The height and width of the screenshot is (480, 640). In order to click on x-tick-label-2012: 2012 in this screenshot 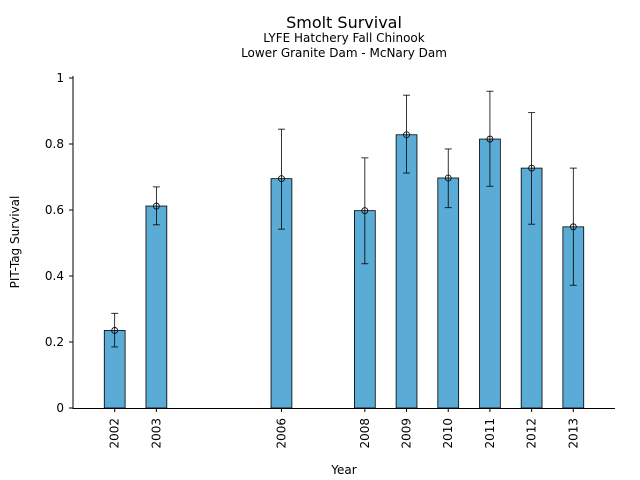, I will do `click(532, 433)`.